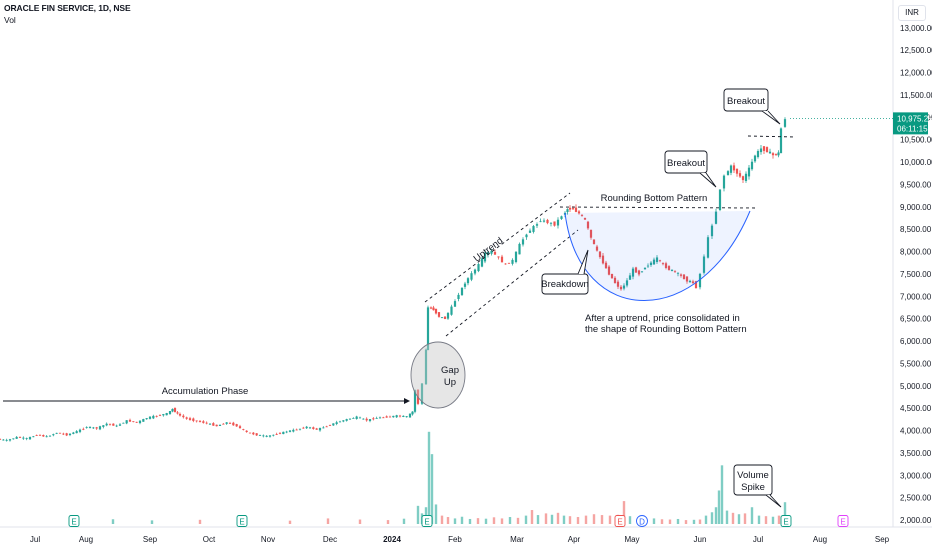 The image size is (932, 550). Describe the element at coordinates (912, 13) in the screenshot. I see `currency-badge: INR` at that location.